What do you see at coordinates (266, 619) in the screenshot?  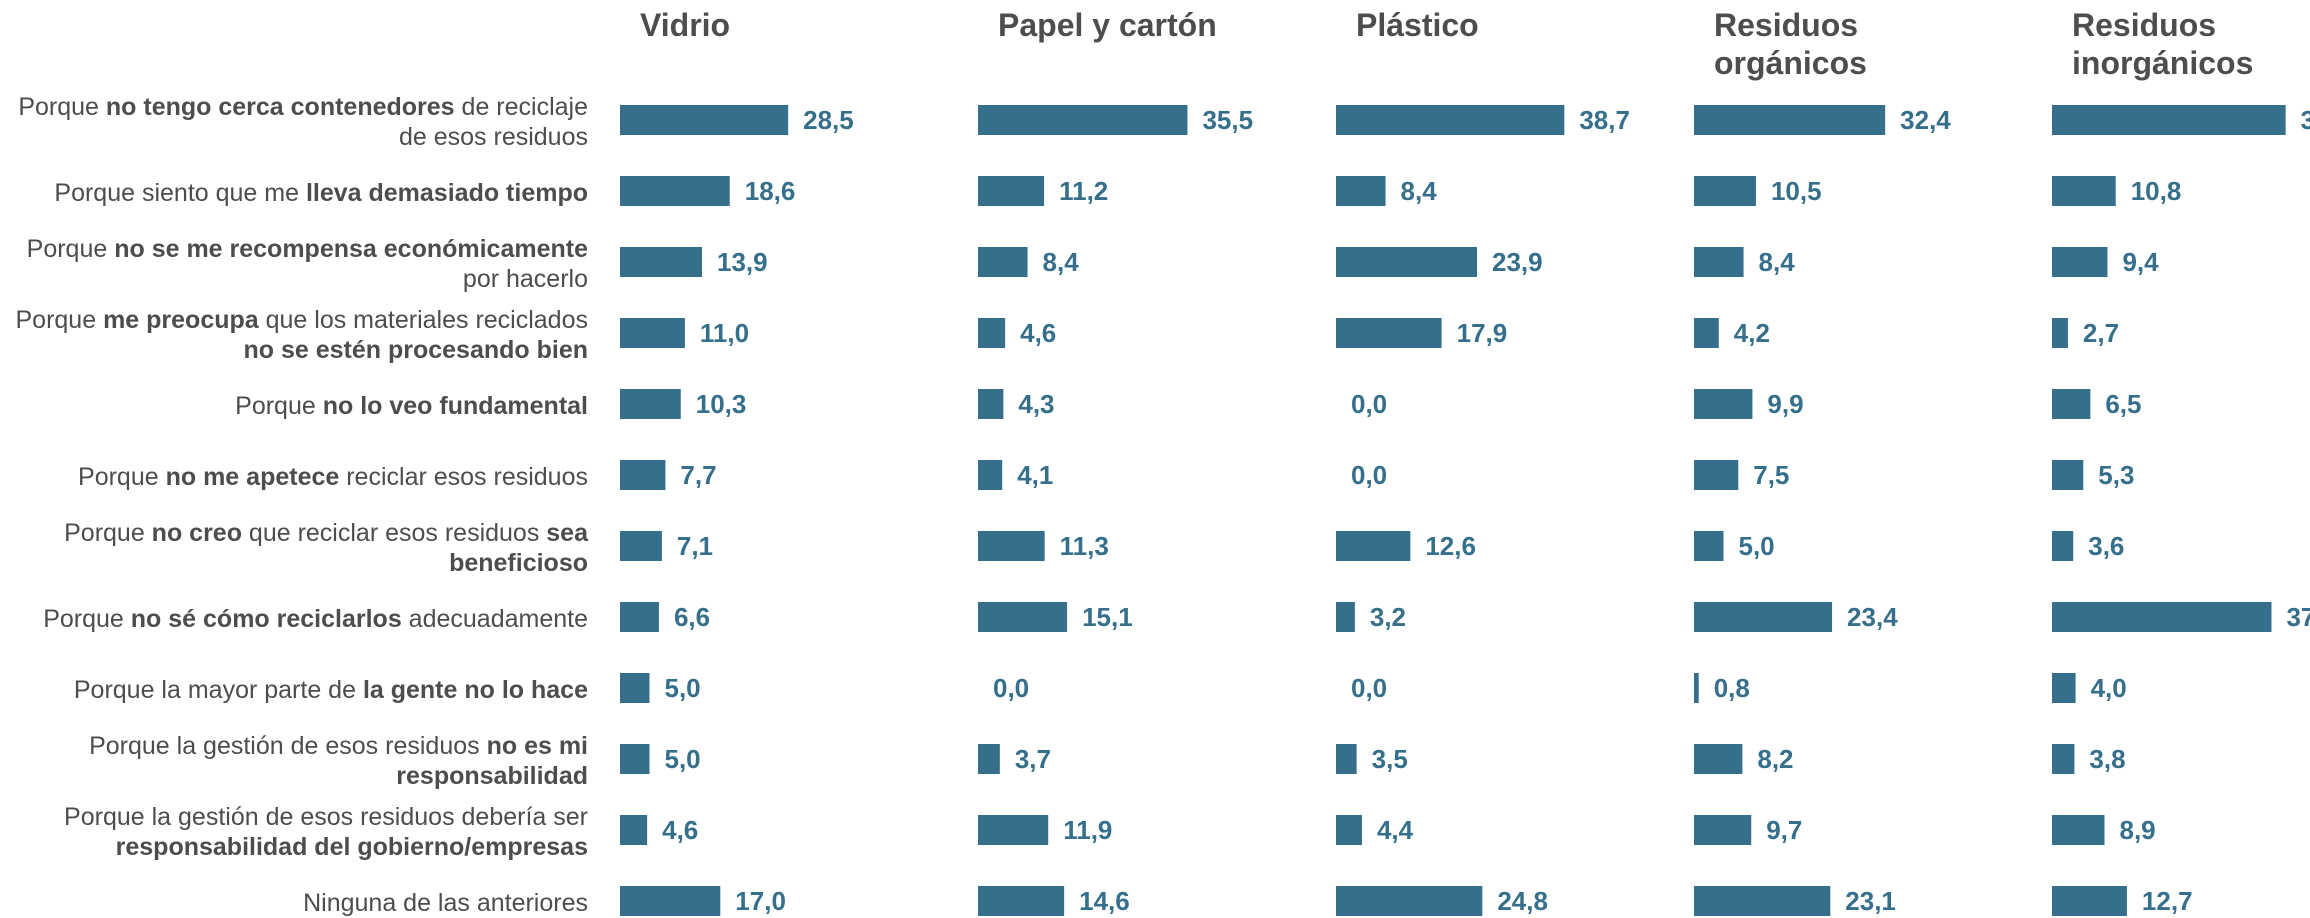 I see `category-label-part: no sé cómo reciclarlos` at bounding box center [266, 619].